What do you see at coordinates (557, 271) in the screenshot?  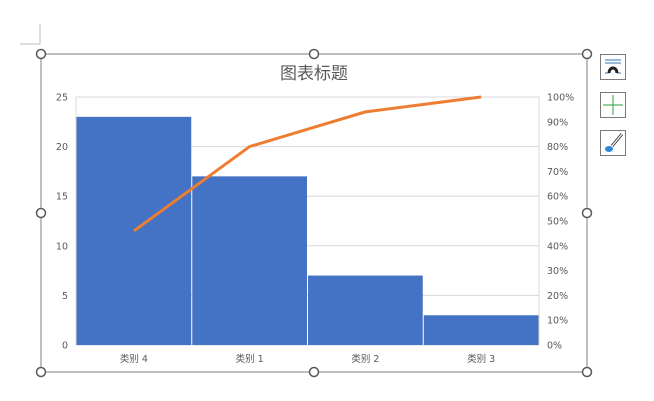 I see `y2-tick-label: 30%` at bounding box center [557, 271].